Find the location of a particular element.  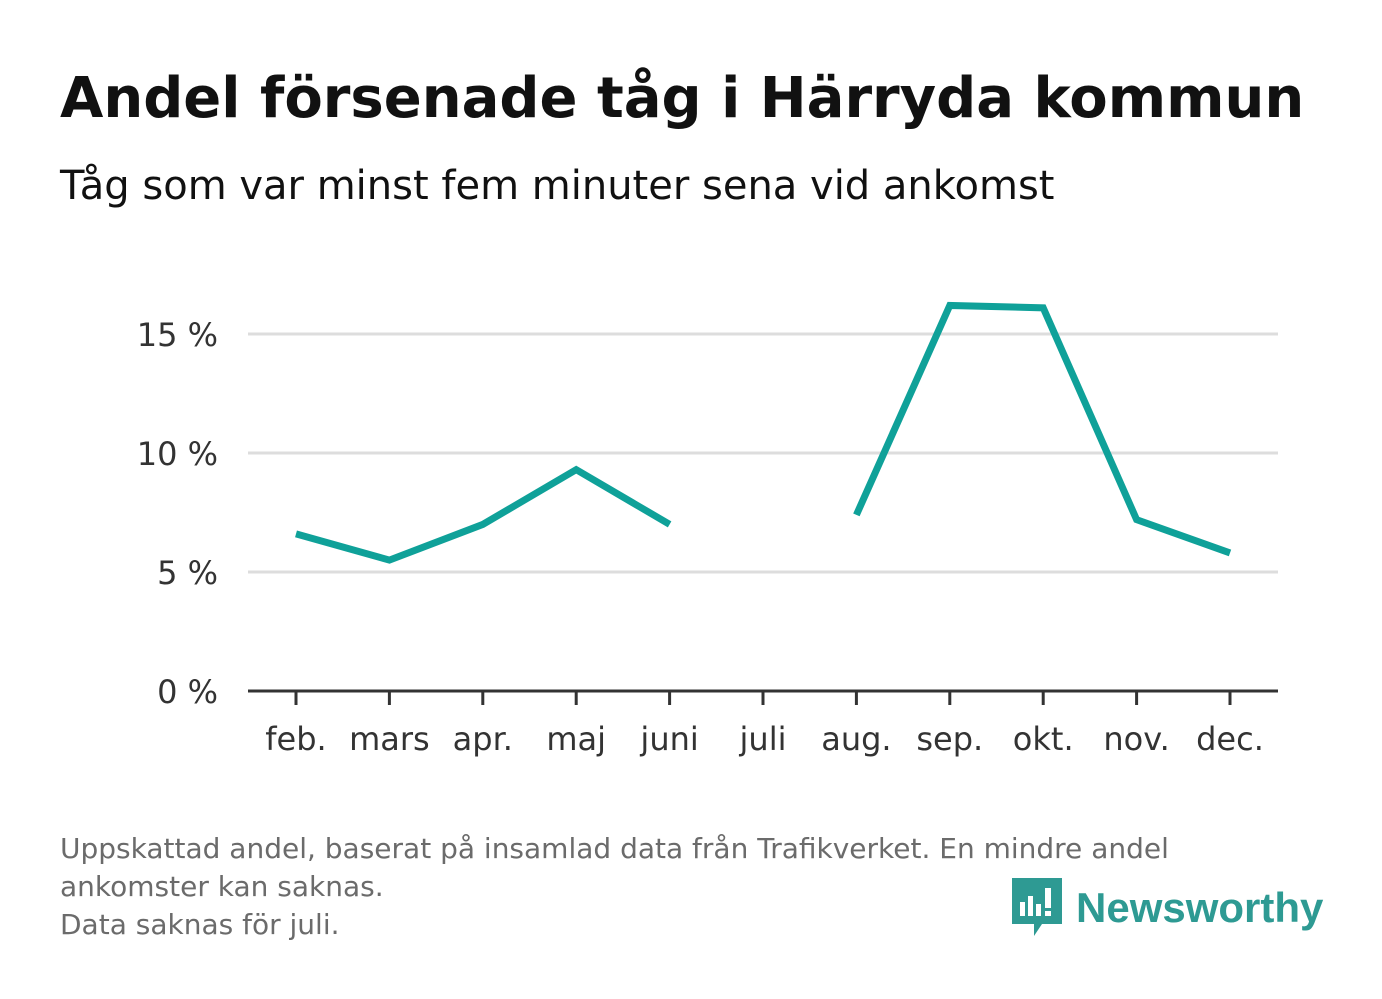

y-tick-label: 5 % is located at coordinates (187, 573).